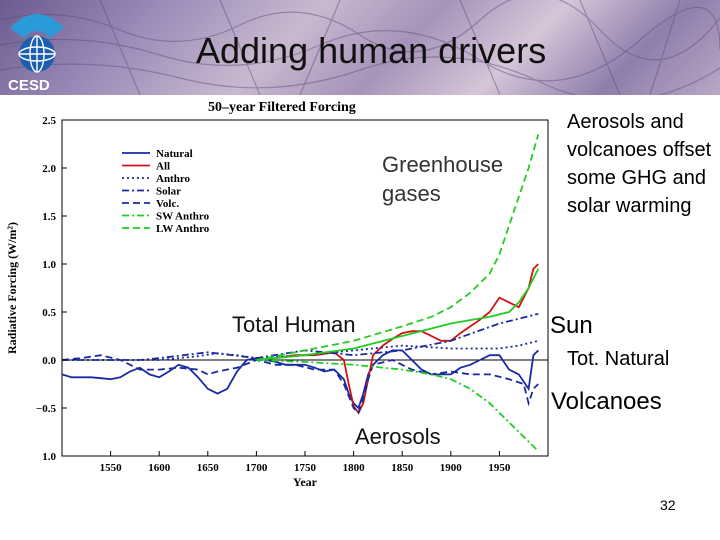  Describe the element at coordinates (300, 379) in the screenshot. I see `series-natural-line` at that location.